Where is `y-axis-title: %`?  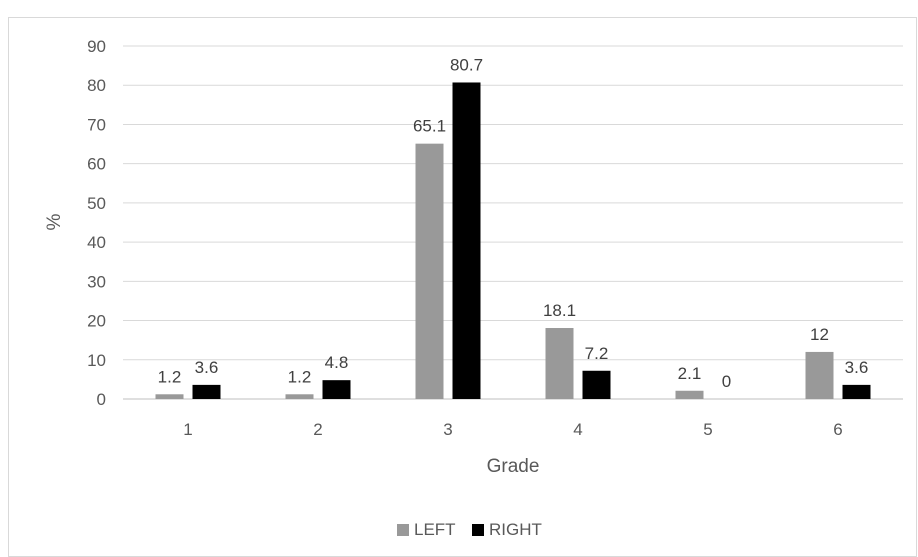 y-axis-title: % is located at coordinates (54, 221).